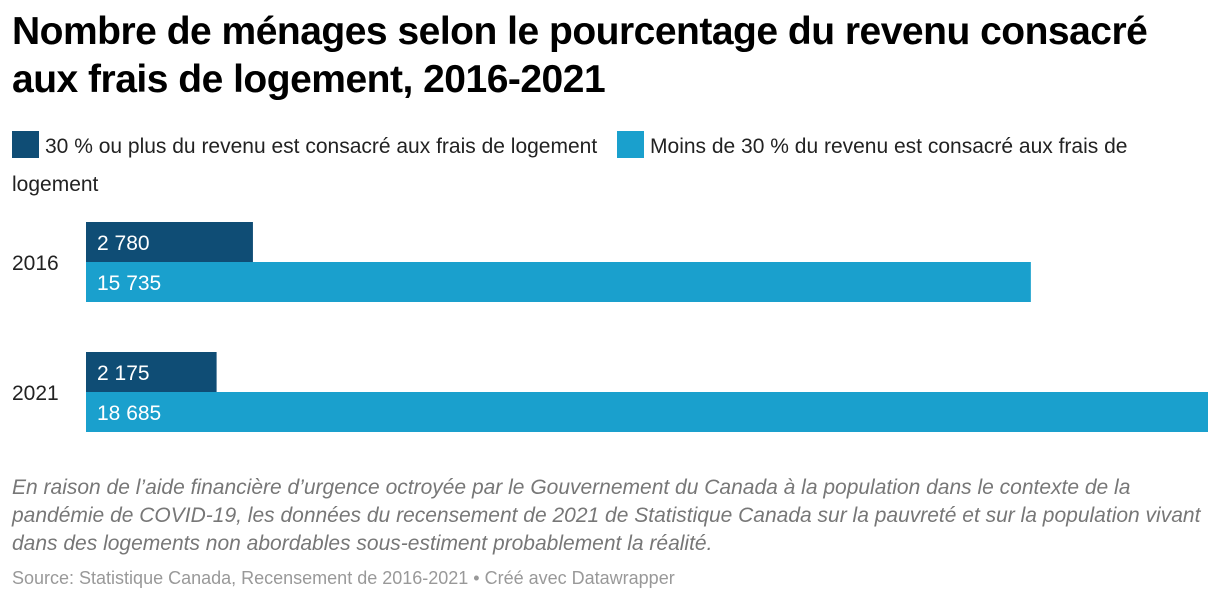 This screenshot has height=604, width=1220. Describe the element at coordinates (123, 243) in the screenshot. I see `data-label: 2 780` at that location.